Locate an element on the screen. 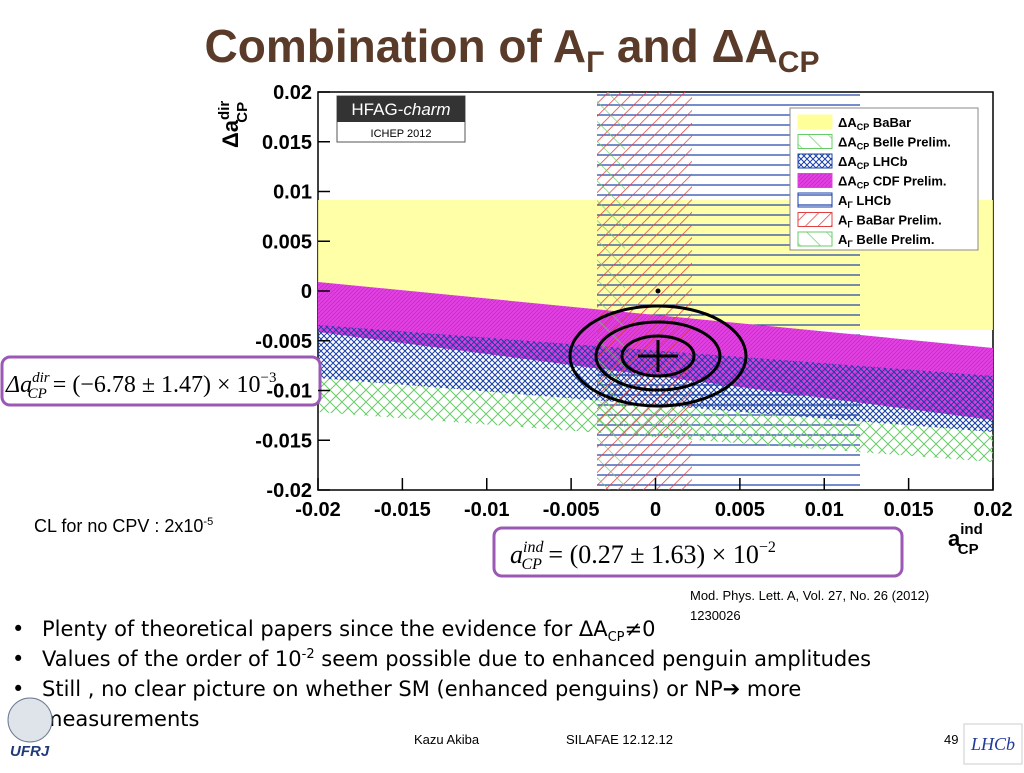 This screenshot has height=773, width=1024. page-number: 49 is located at coordinates (951, 739).